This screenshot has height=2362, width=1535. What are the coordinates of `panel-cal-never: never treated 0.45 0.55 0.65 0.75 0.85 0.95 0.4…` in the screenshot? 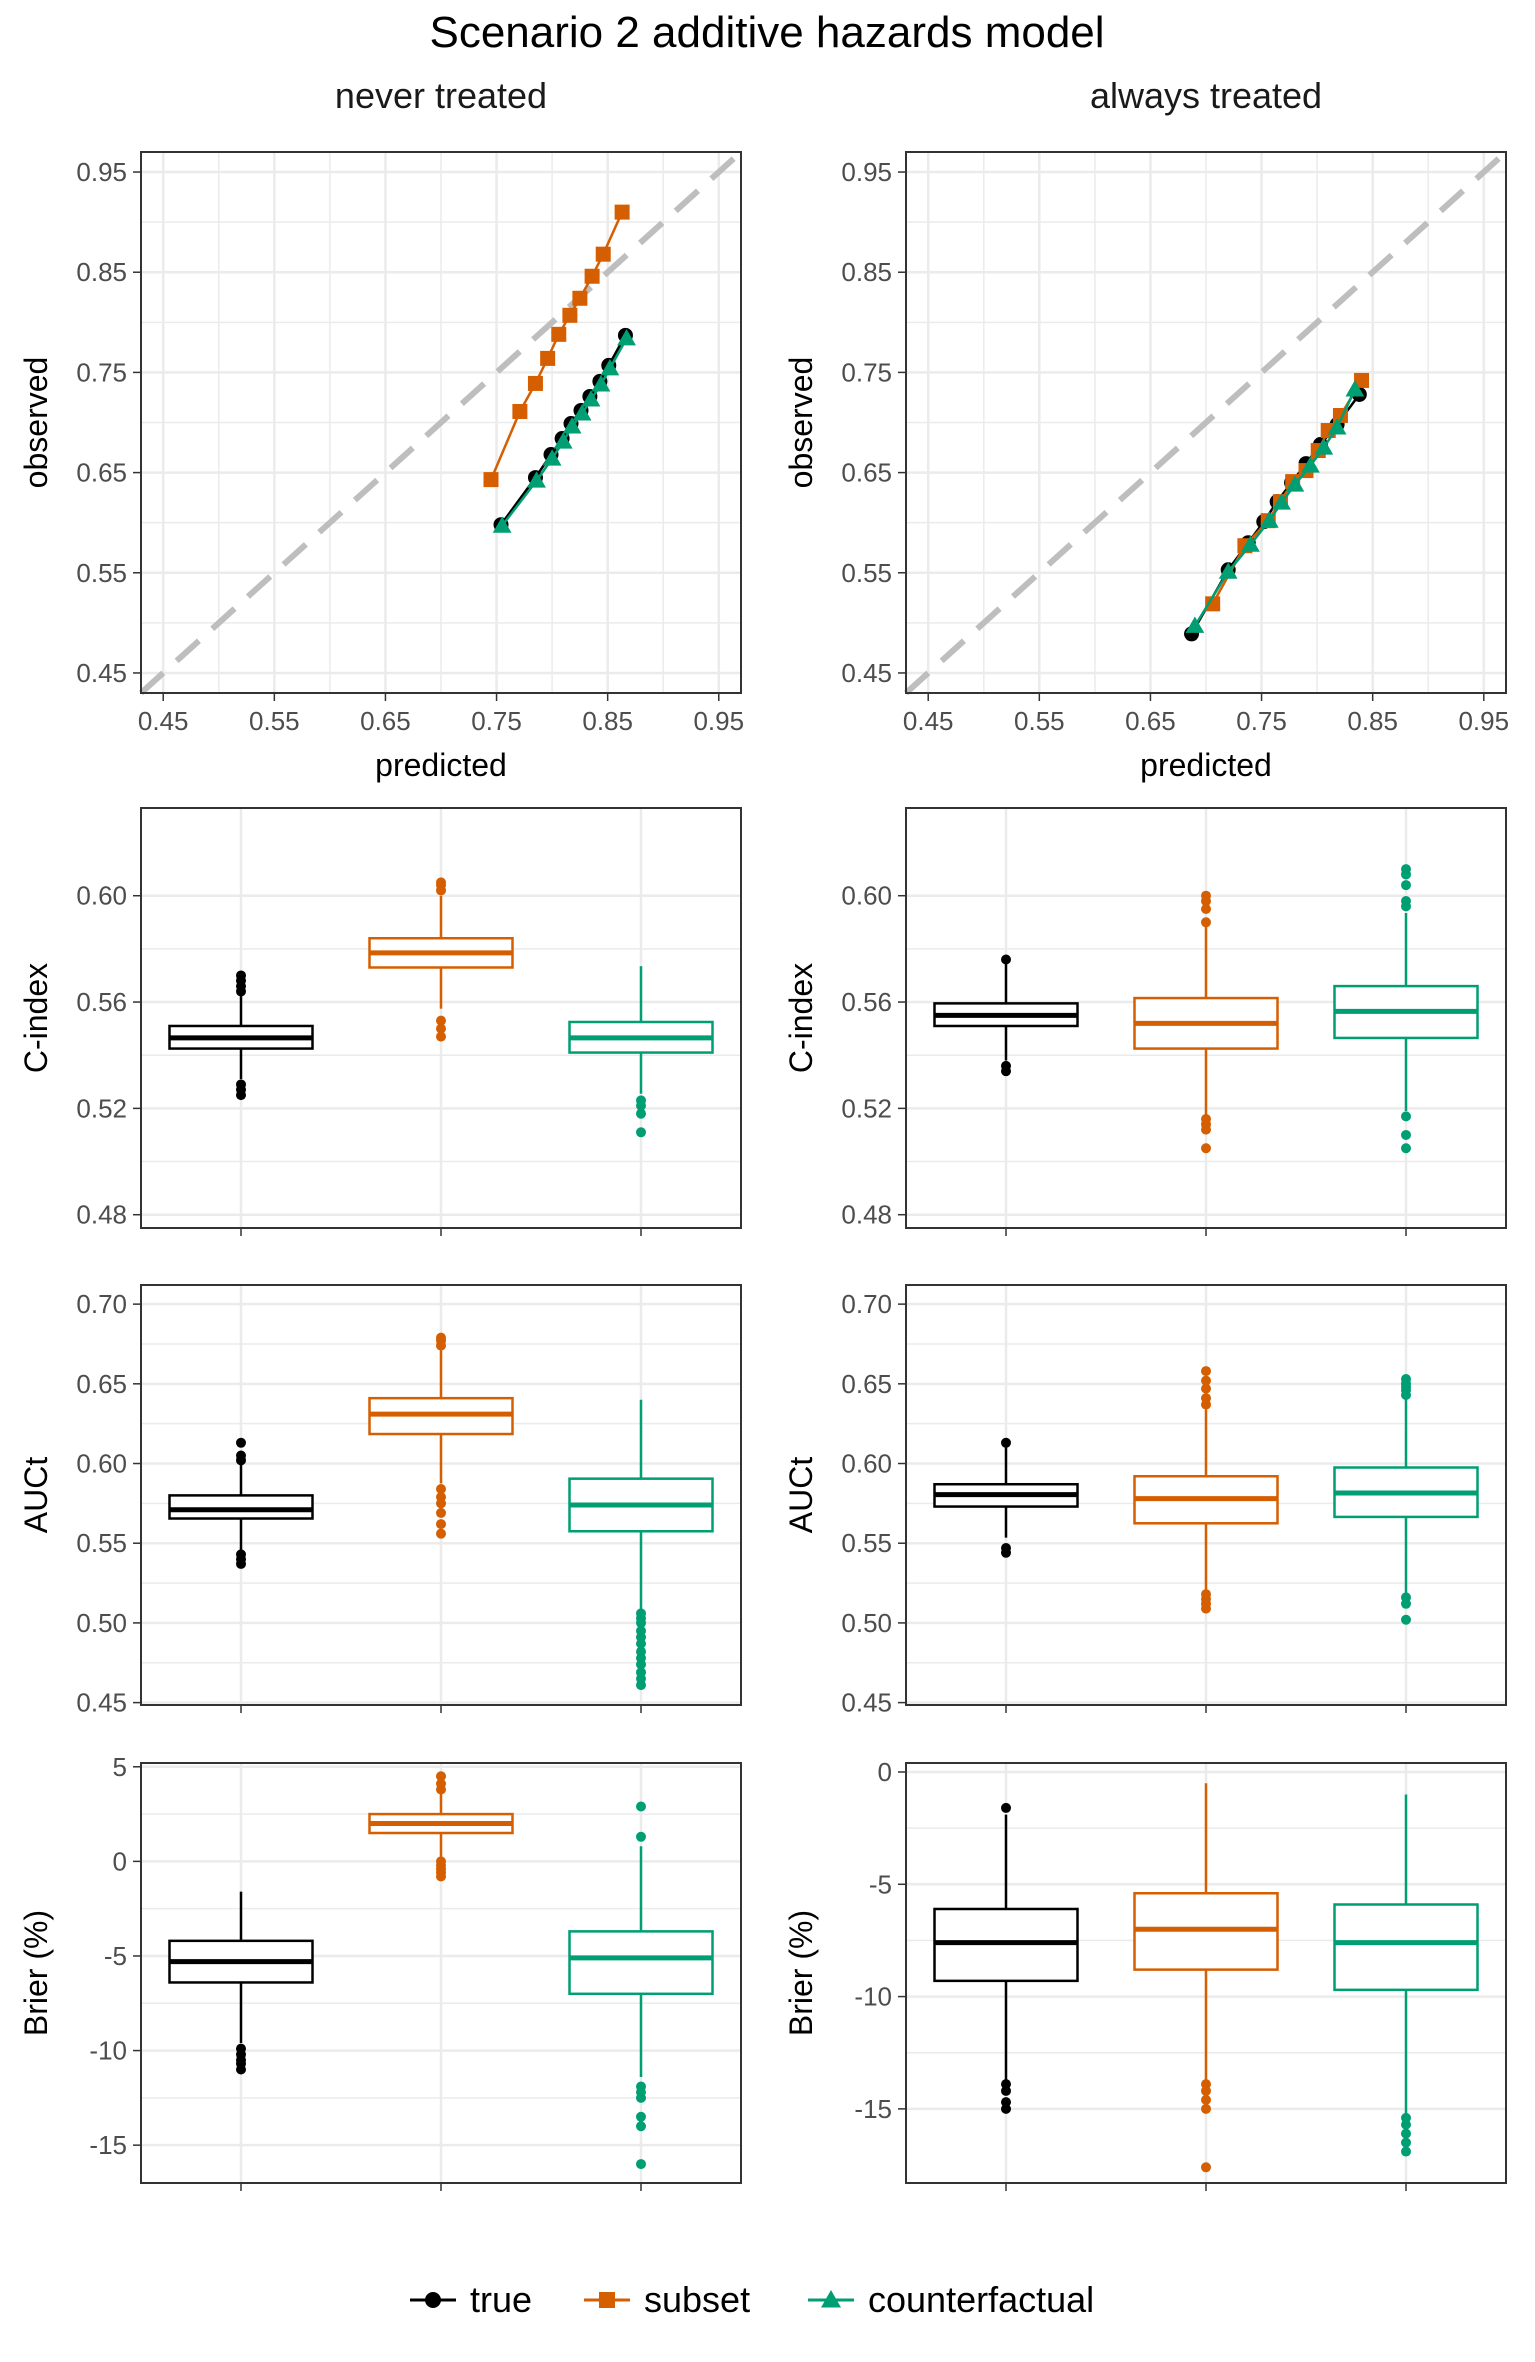 It's located at (381, 429).